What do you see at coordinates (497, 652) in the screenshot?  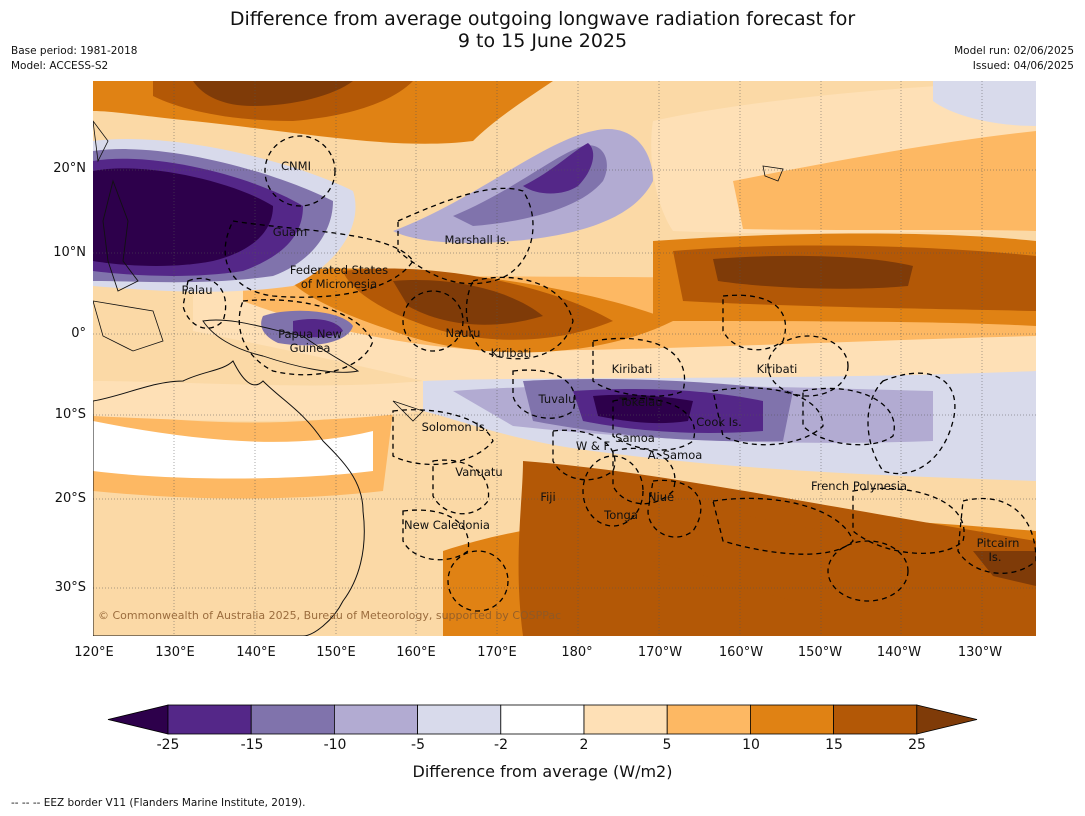 I see `lon-label-170e: 170°E` at bounding box center [497, 652].